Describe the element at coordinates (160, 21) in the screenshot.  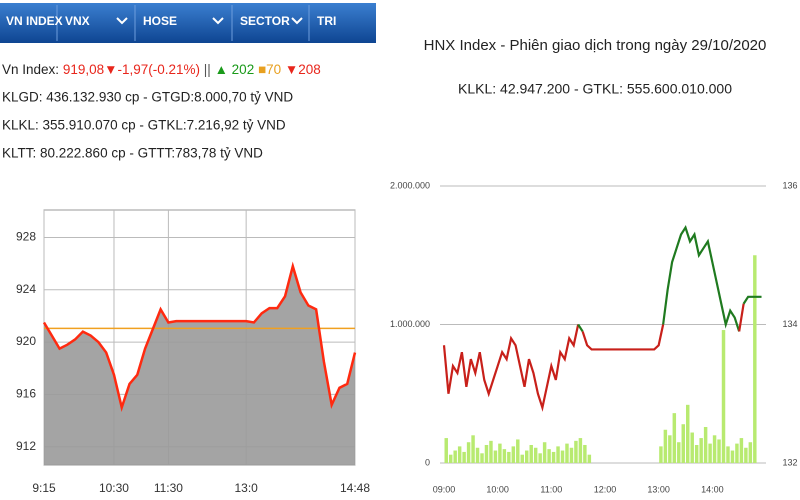
I see `tab: HOSE` at that location.